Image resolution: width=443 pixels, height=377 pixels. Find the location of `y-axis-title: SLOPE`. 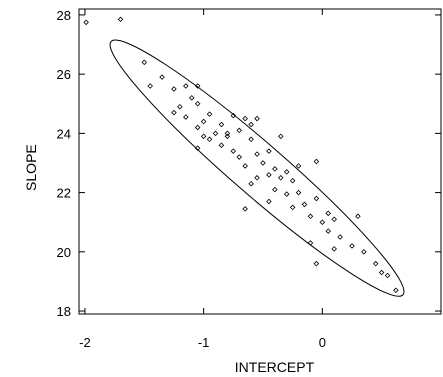

y-axis-title: SLOPE is located at coordinates (31, 167).